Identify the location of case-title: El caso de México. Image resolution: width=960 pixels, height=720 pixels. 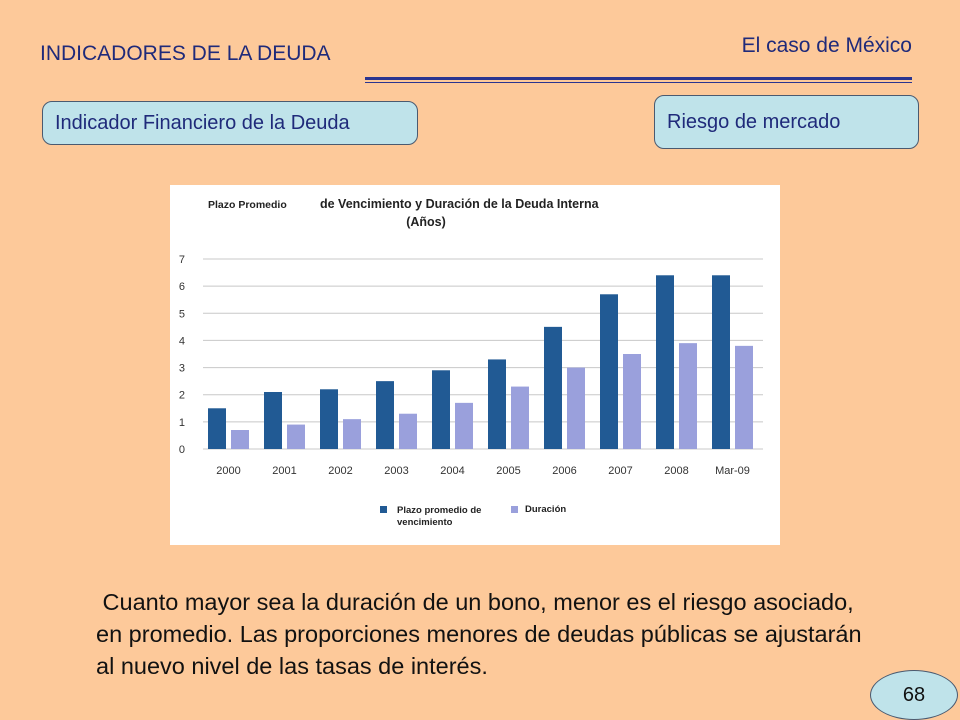
(826, 45).